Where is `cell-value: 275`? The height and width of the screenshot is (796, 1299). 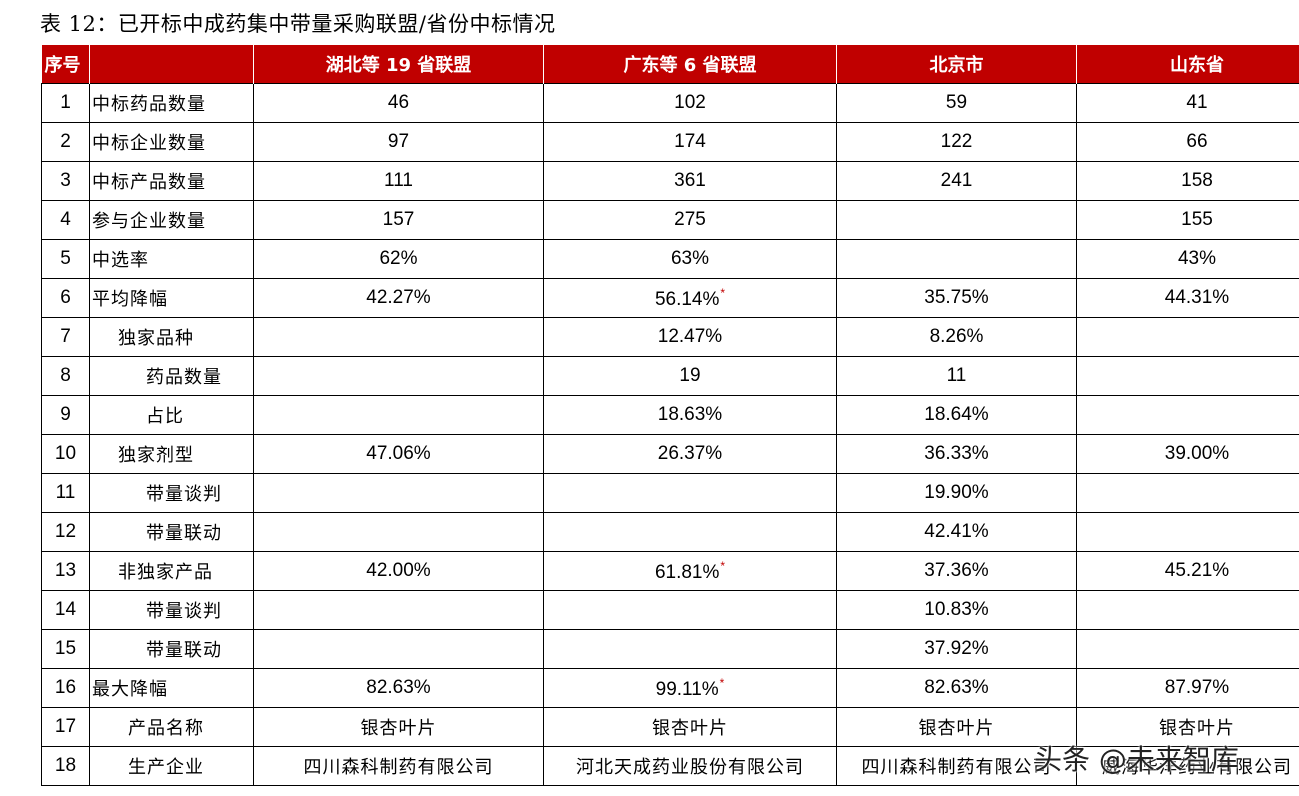
cell-value: 275 is located at coordinates (690, 219).